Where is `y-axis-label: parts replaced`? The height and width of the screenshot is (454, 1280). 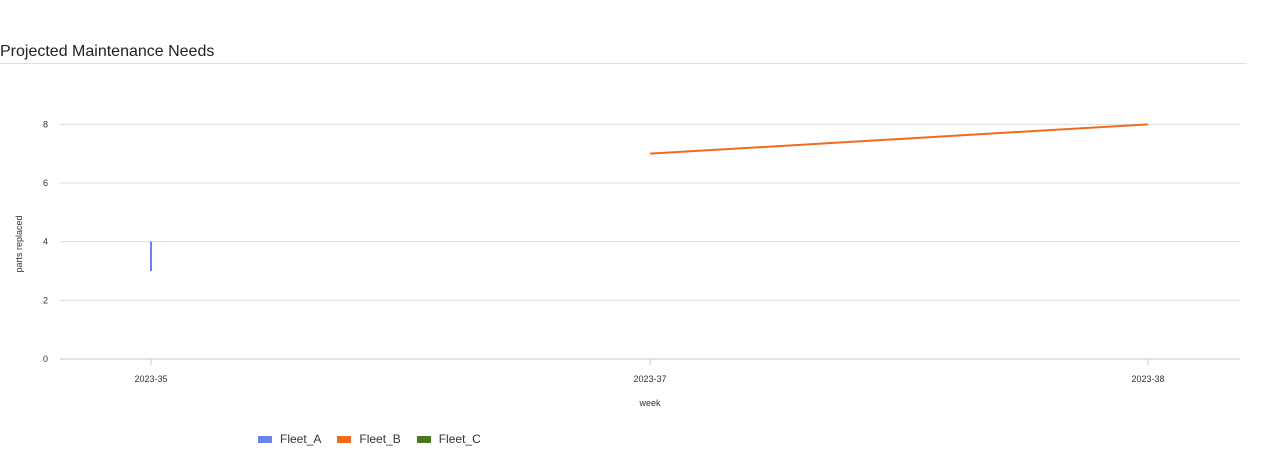
y-axis-label: parts replaced is located at coordinates (19, 243).